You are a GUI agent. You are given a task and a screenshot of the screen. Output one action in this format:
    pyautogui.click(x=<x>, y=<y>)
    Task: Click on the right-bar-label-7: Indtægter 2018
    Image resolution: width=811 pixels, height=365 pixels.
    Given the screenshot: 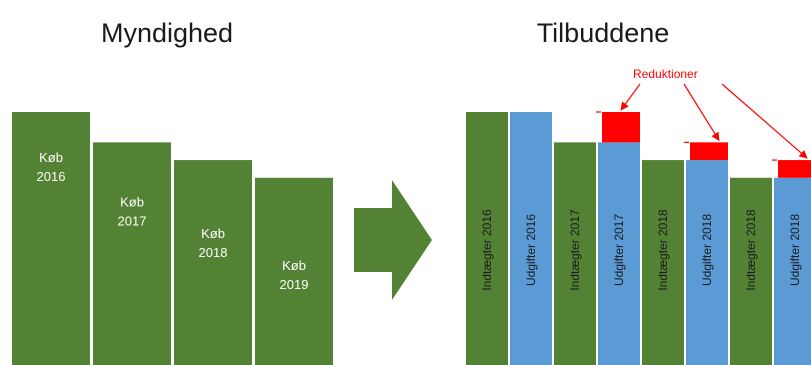 What is the action you would take?
    pyautogui.click(x=751, y=250)
    